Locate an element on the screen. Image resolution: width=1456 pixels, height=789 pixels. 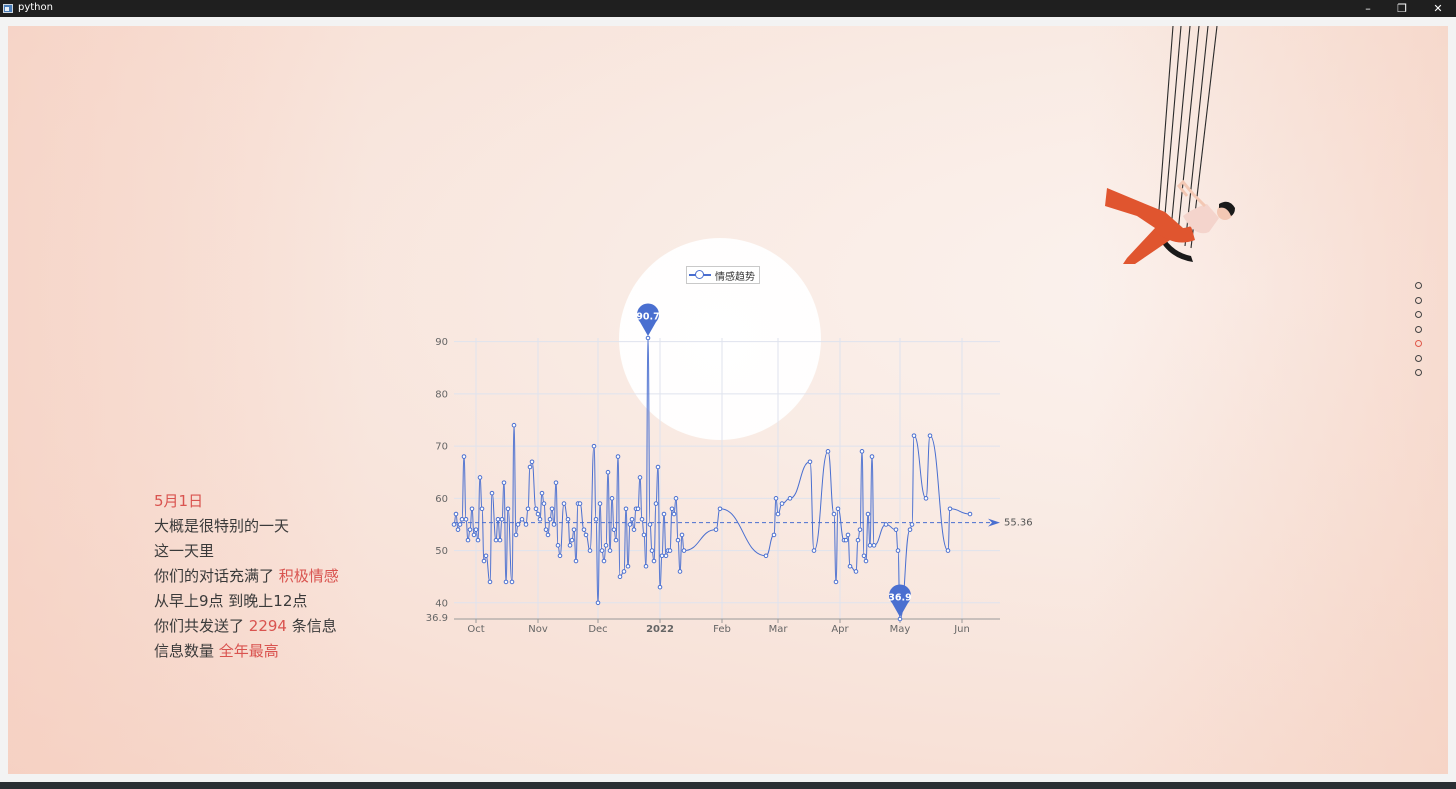
swing-seat is located at coordinates (1175, 247).